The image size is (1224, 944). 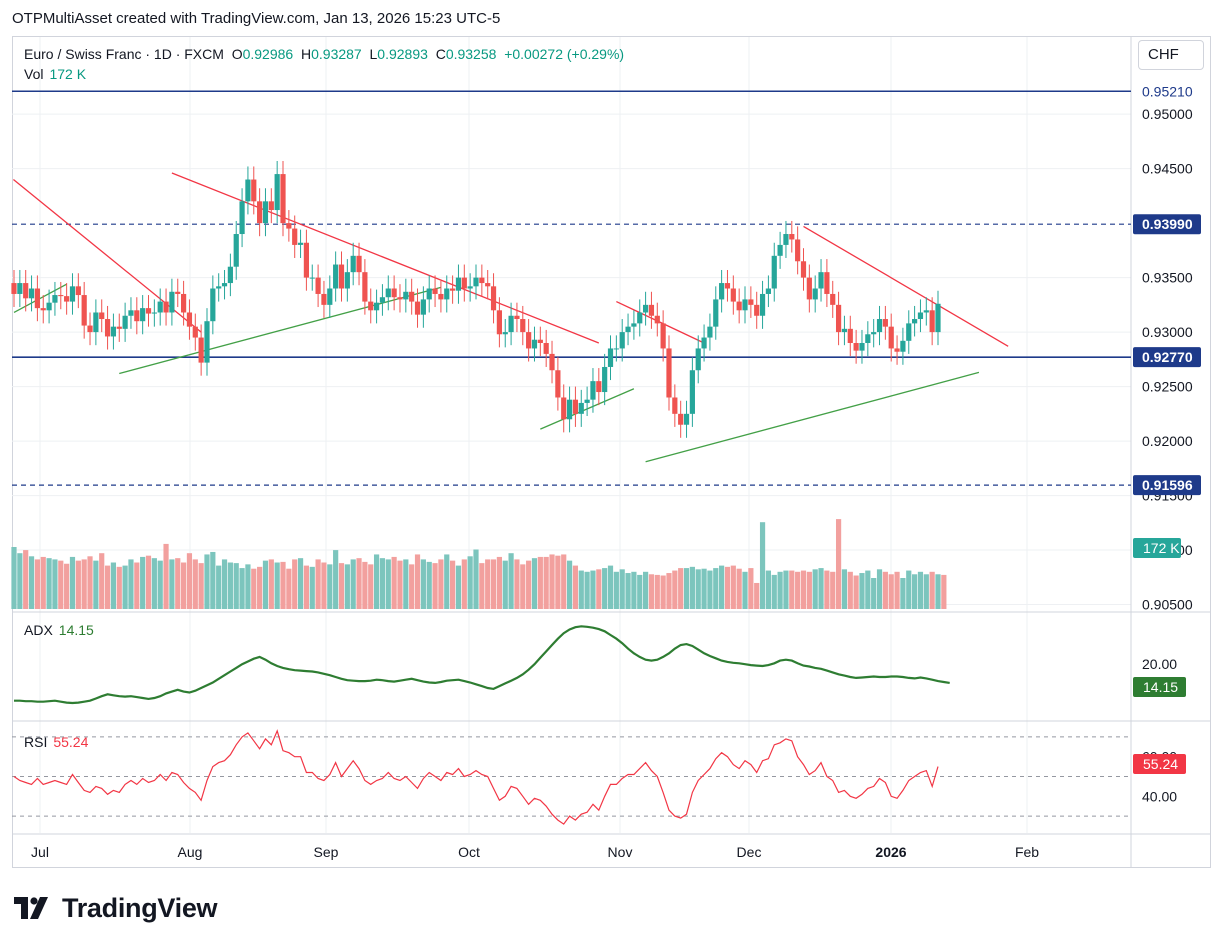 What do you see at coordinates (1159, 664) in the screenshot?
I see `adx-tick-label: 20.00` at bounding box center [1159, 664].